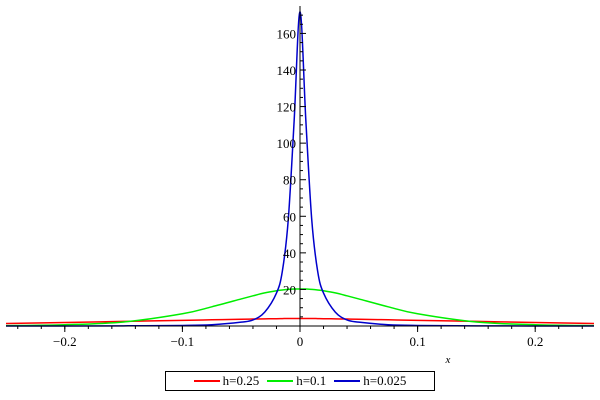 This screenshot has height=400, width=600. Describe the element at coordinates (280, 381) in the screenshot. I see `legend-swatch-green` at that location.